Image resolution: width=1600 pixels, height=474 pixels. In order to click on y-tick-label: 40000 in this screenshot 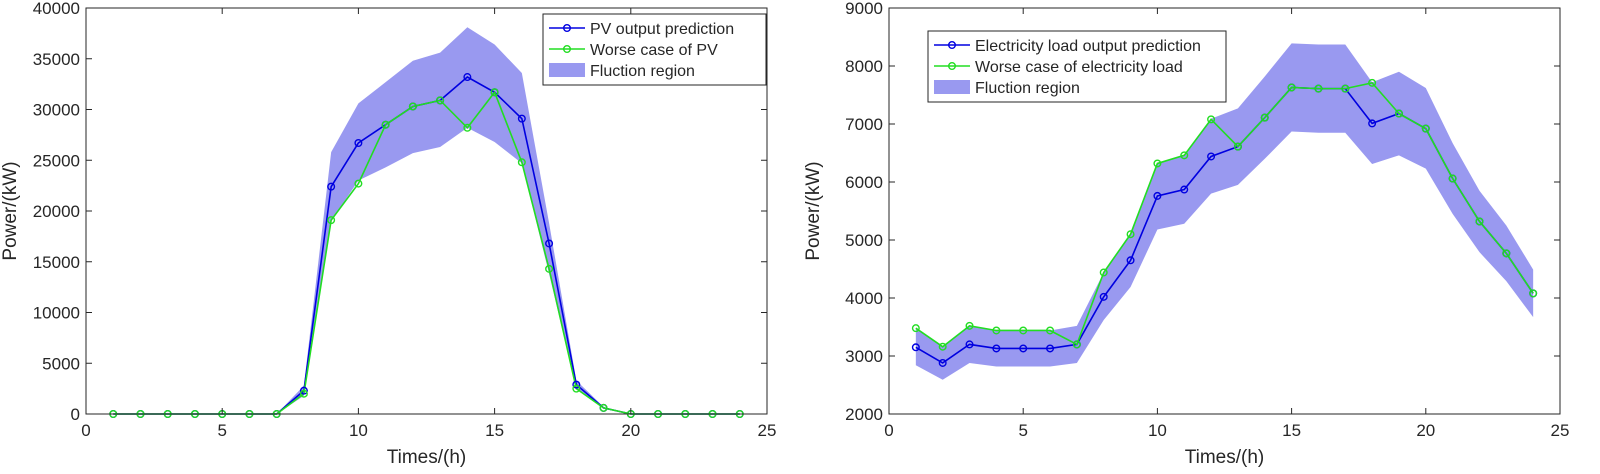, I will do `click(56, 9)`.